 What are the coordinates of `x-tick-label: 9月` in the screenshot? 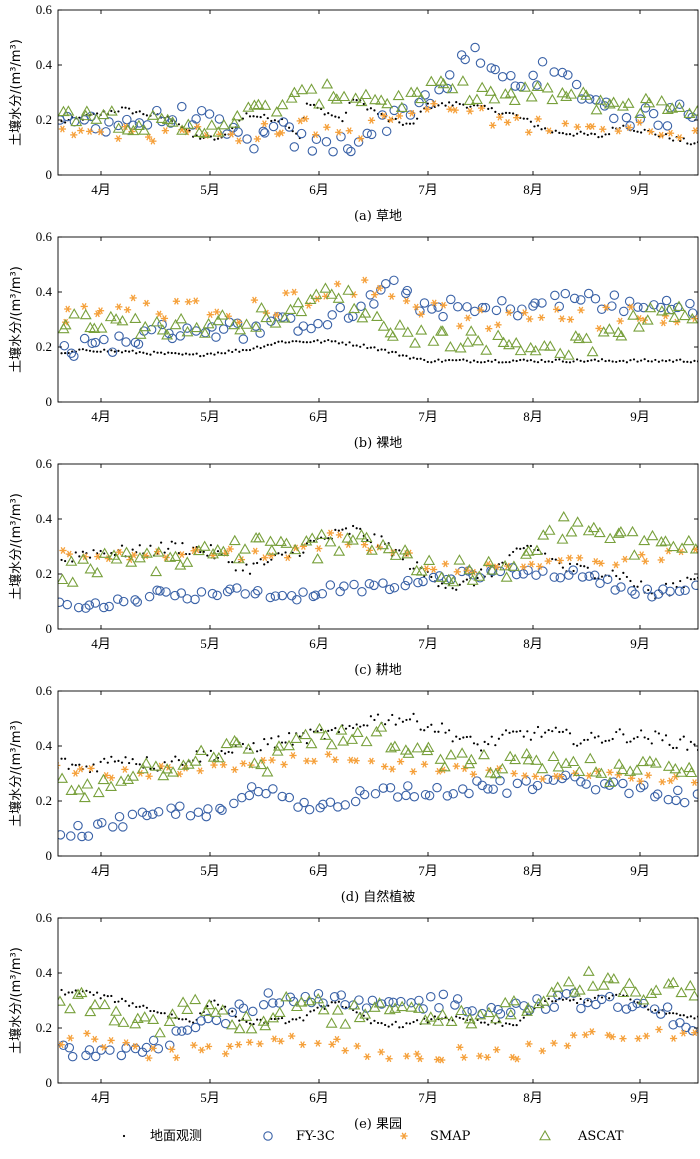 It's located at (640, 870).